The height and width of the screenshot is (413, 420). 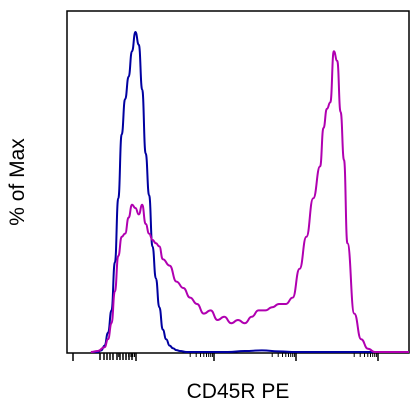 What do you see at coordinates (225, 357) in the screenshot?
I see `x-axis-ticks` at bounding box center [225, 357].